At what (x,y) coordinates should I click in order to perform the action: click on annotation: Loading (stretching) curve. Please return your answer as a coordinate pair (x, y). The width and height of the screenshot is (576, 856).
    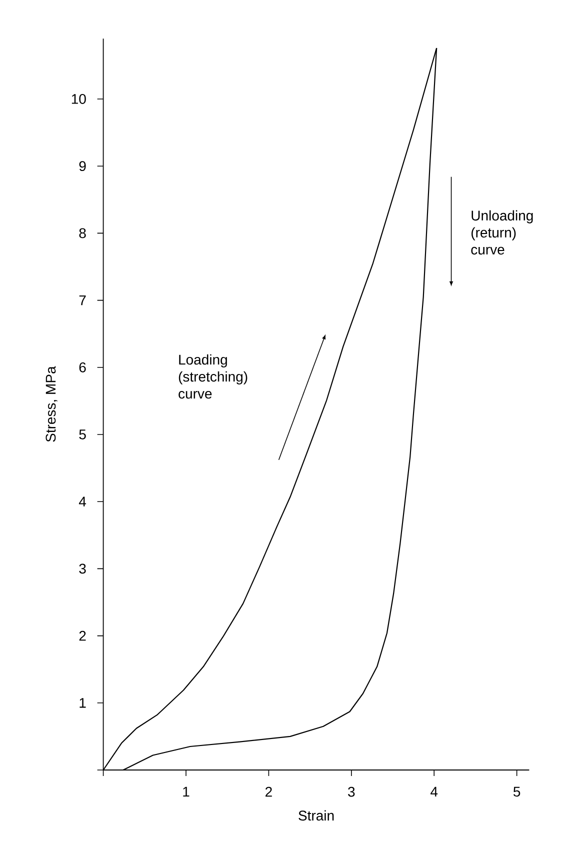
    Looking at the image, I should click on (213, 376).